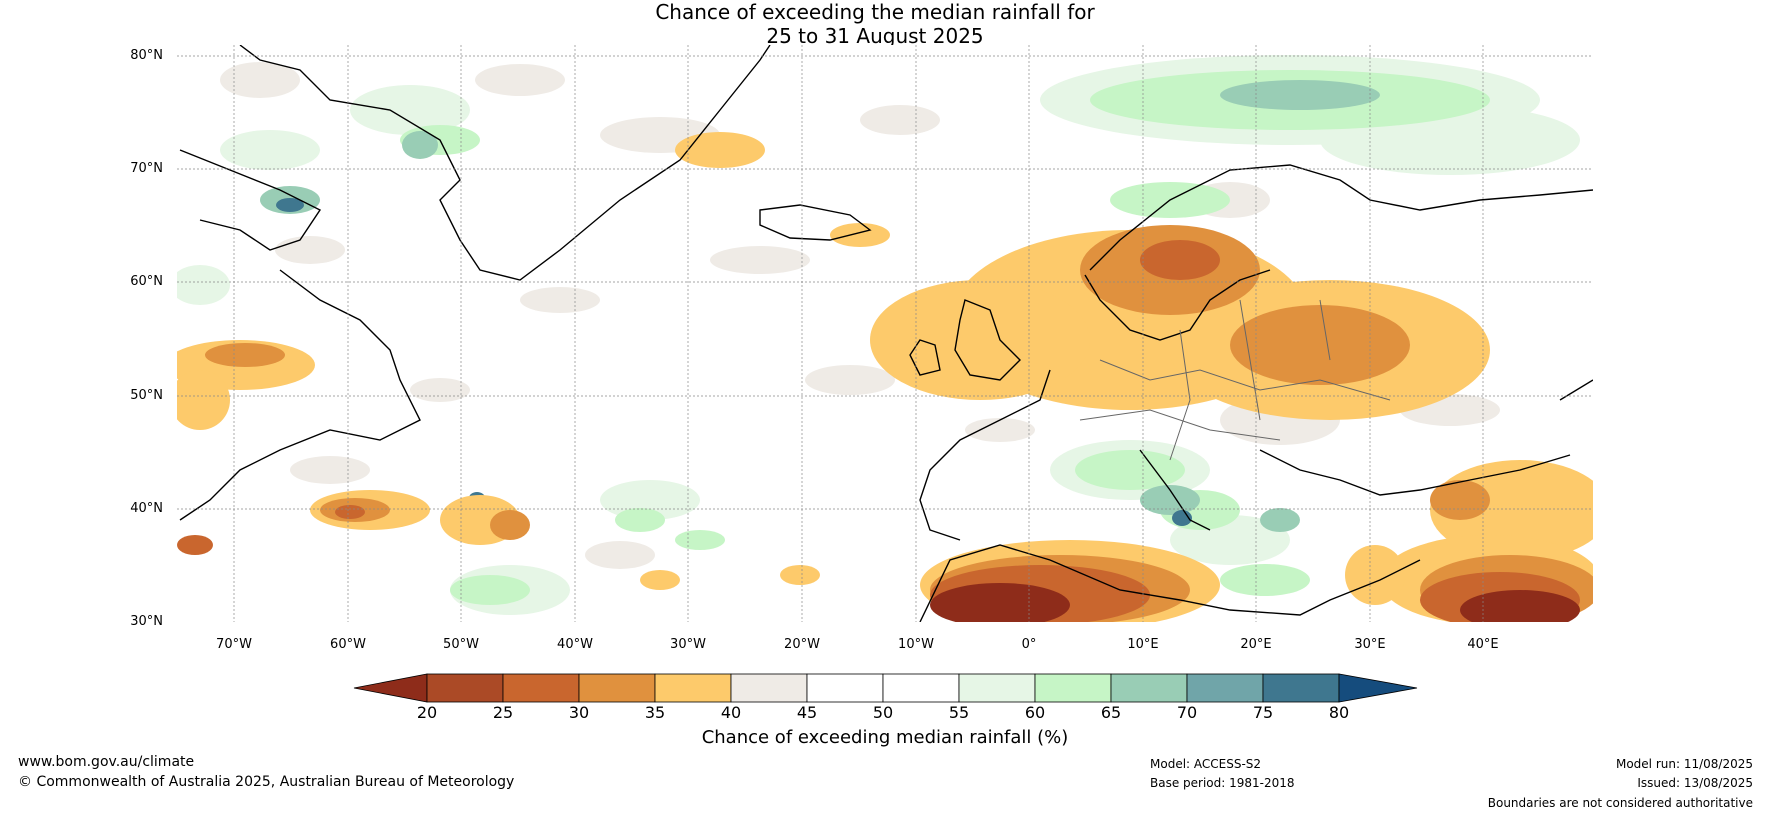 The image size is (1770, 816). Describe the element at coordinates (503, 712) in the screenshot. I see `colorbar-tick-label: 25` at that location.